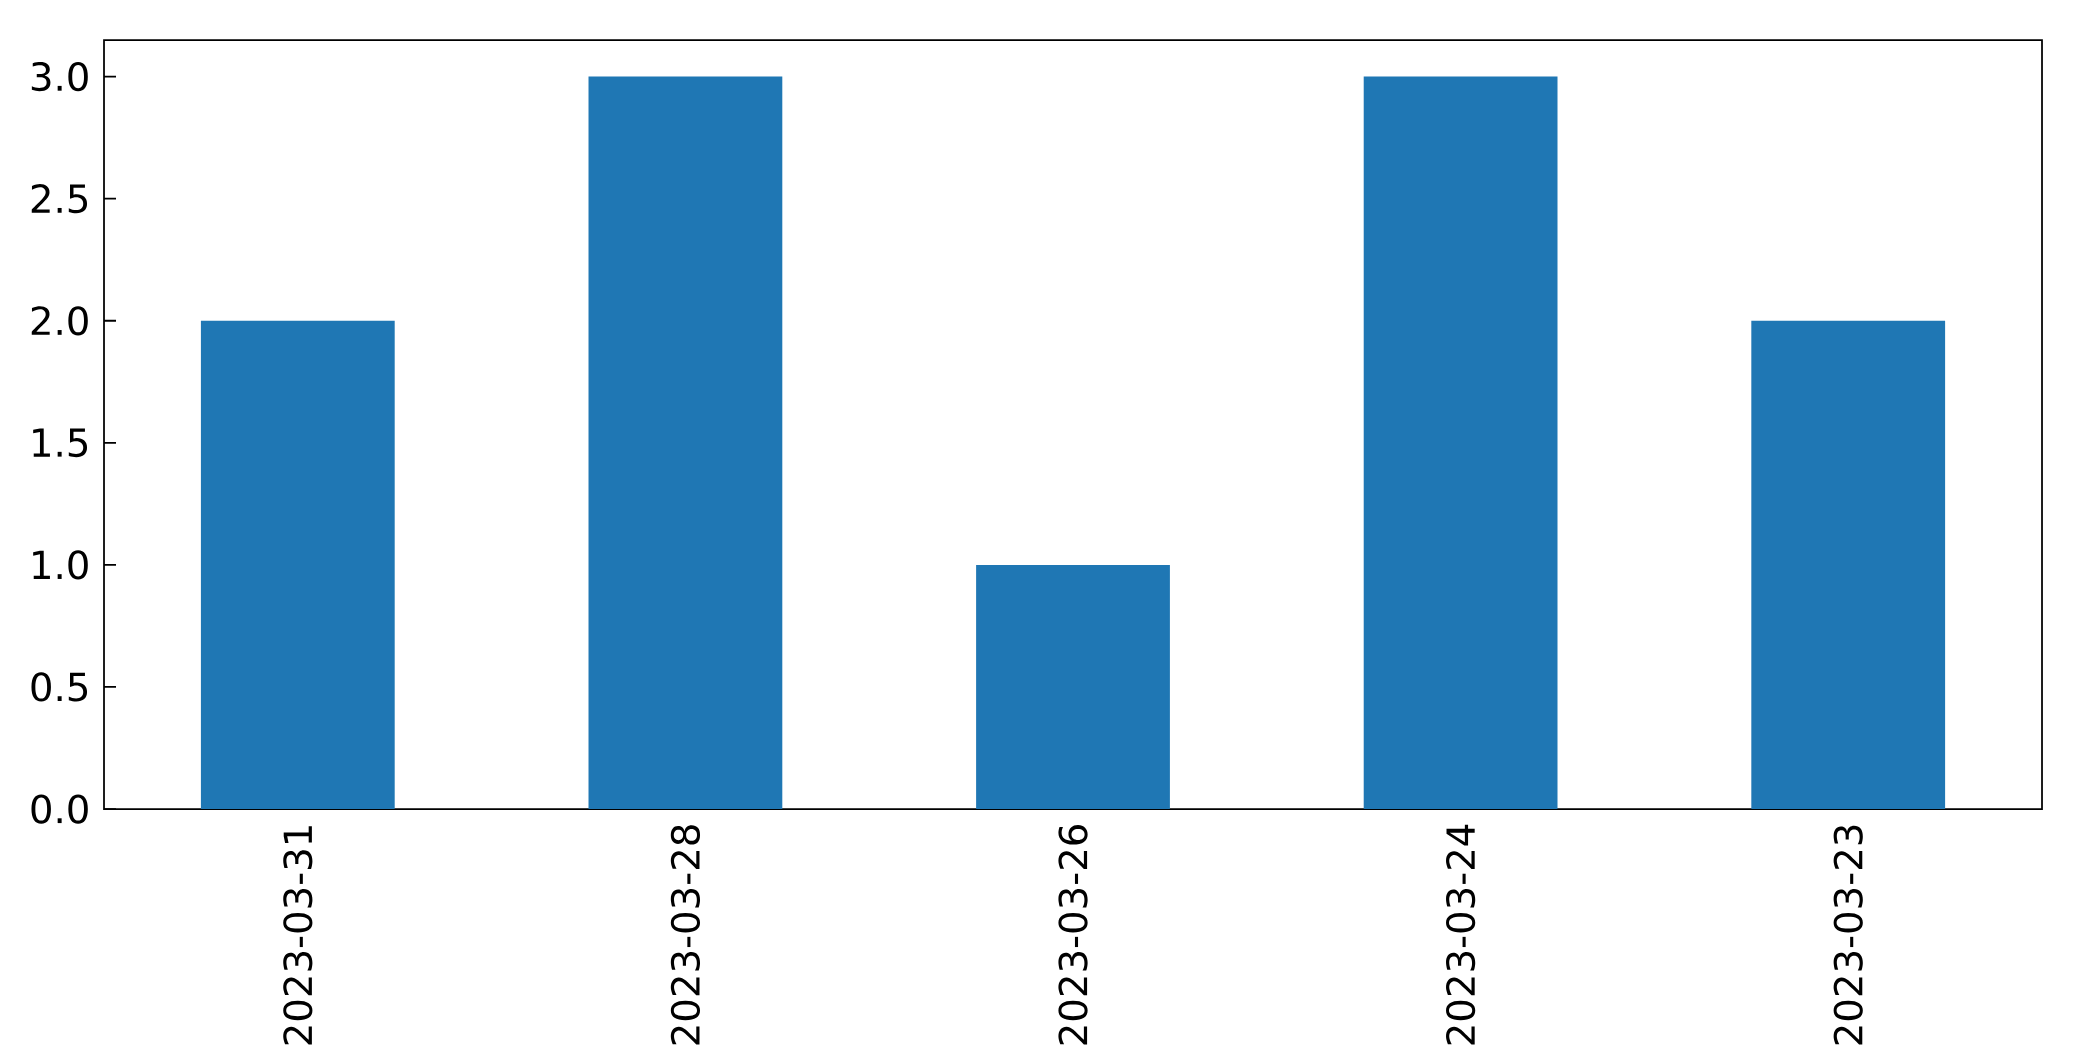  I want to click on x-tick-label: 2023-03-26, so click(1073, 935).